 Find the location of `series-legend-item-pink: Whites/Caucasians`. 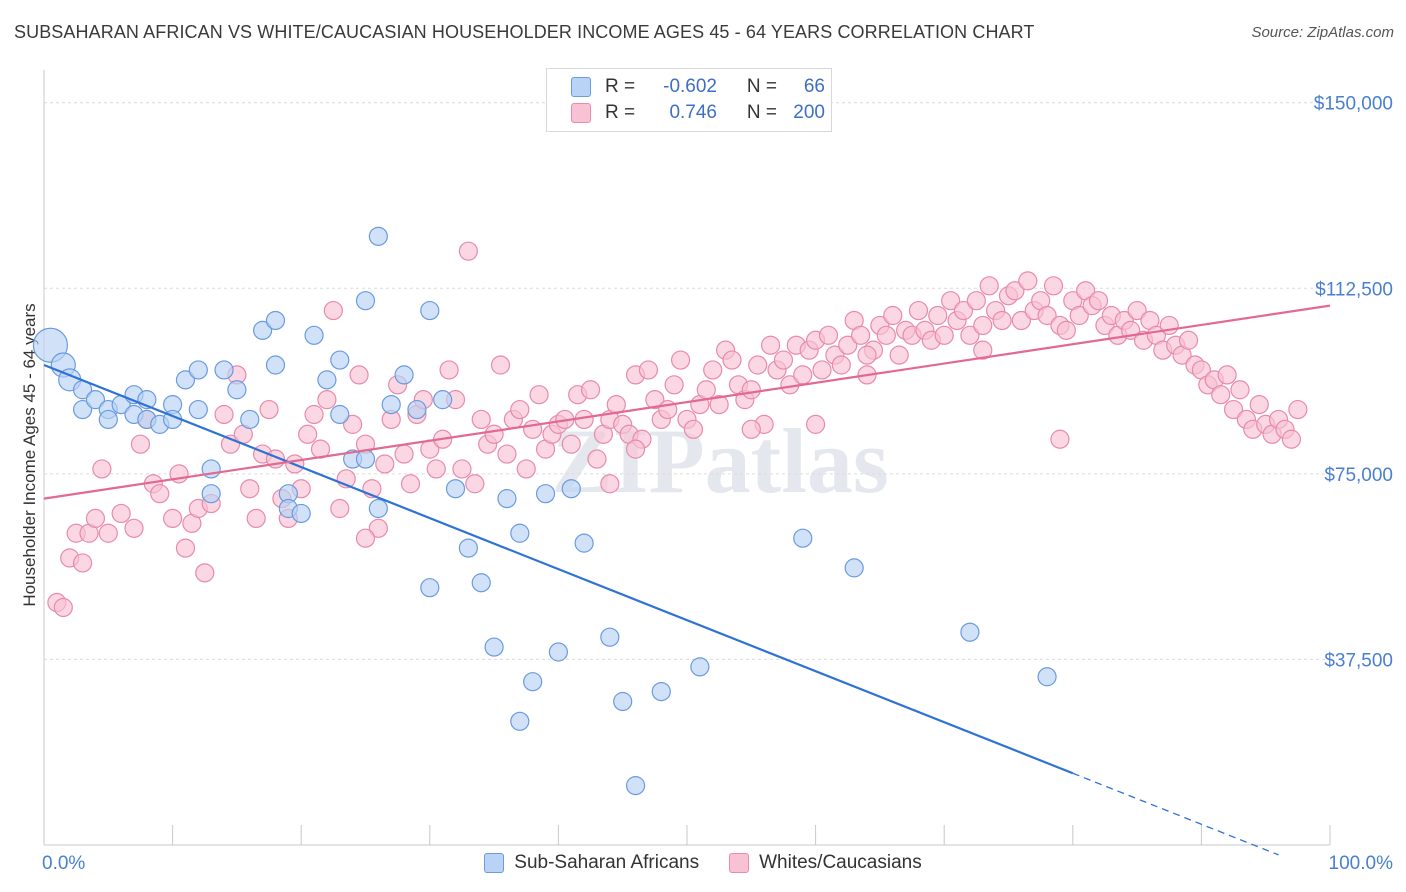

series-legend-item-pink: Whites/Caucasians is located at coordinates (825, 863).